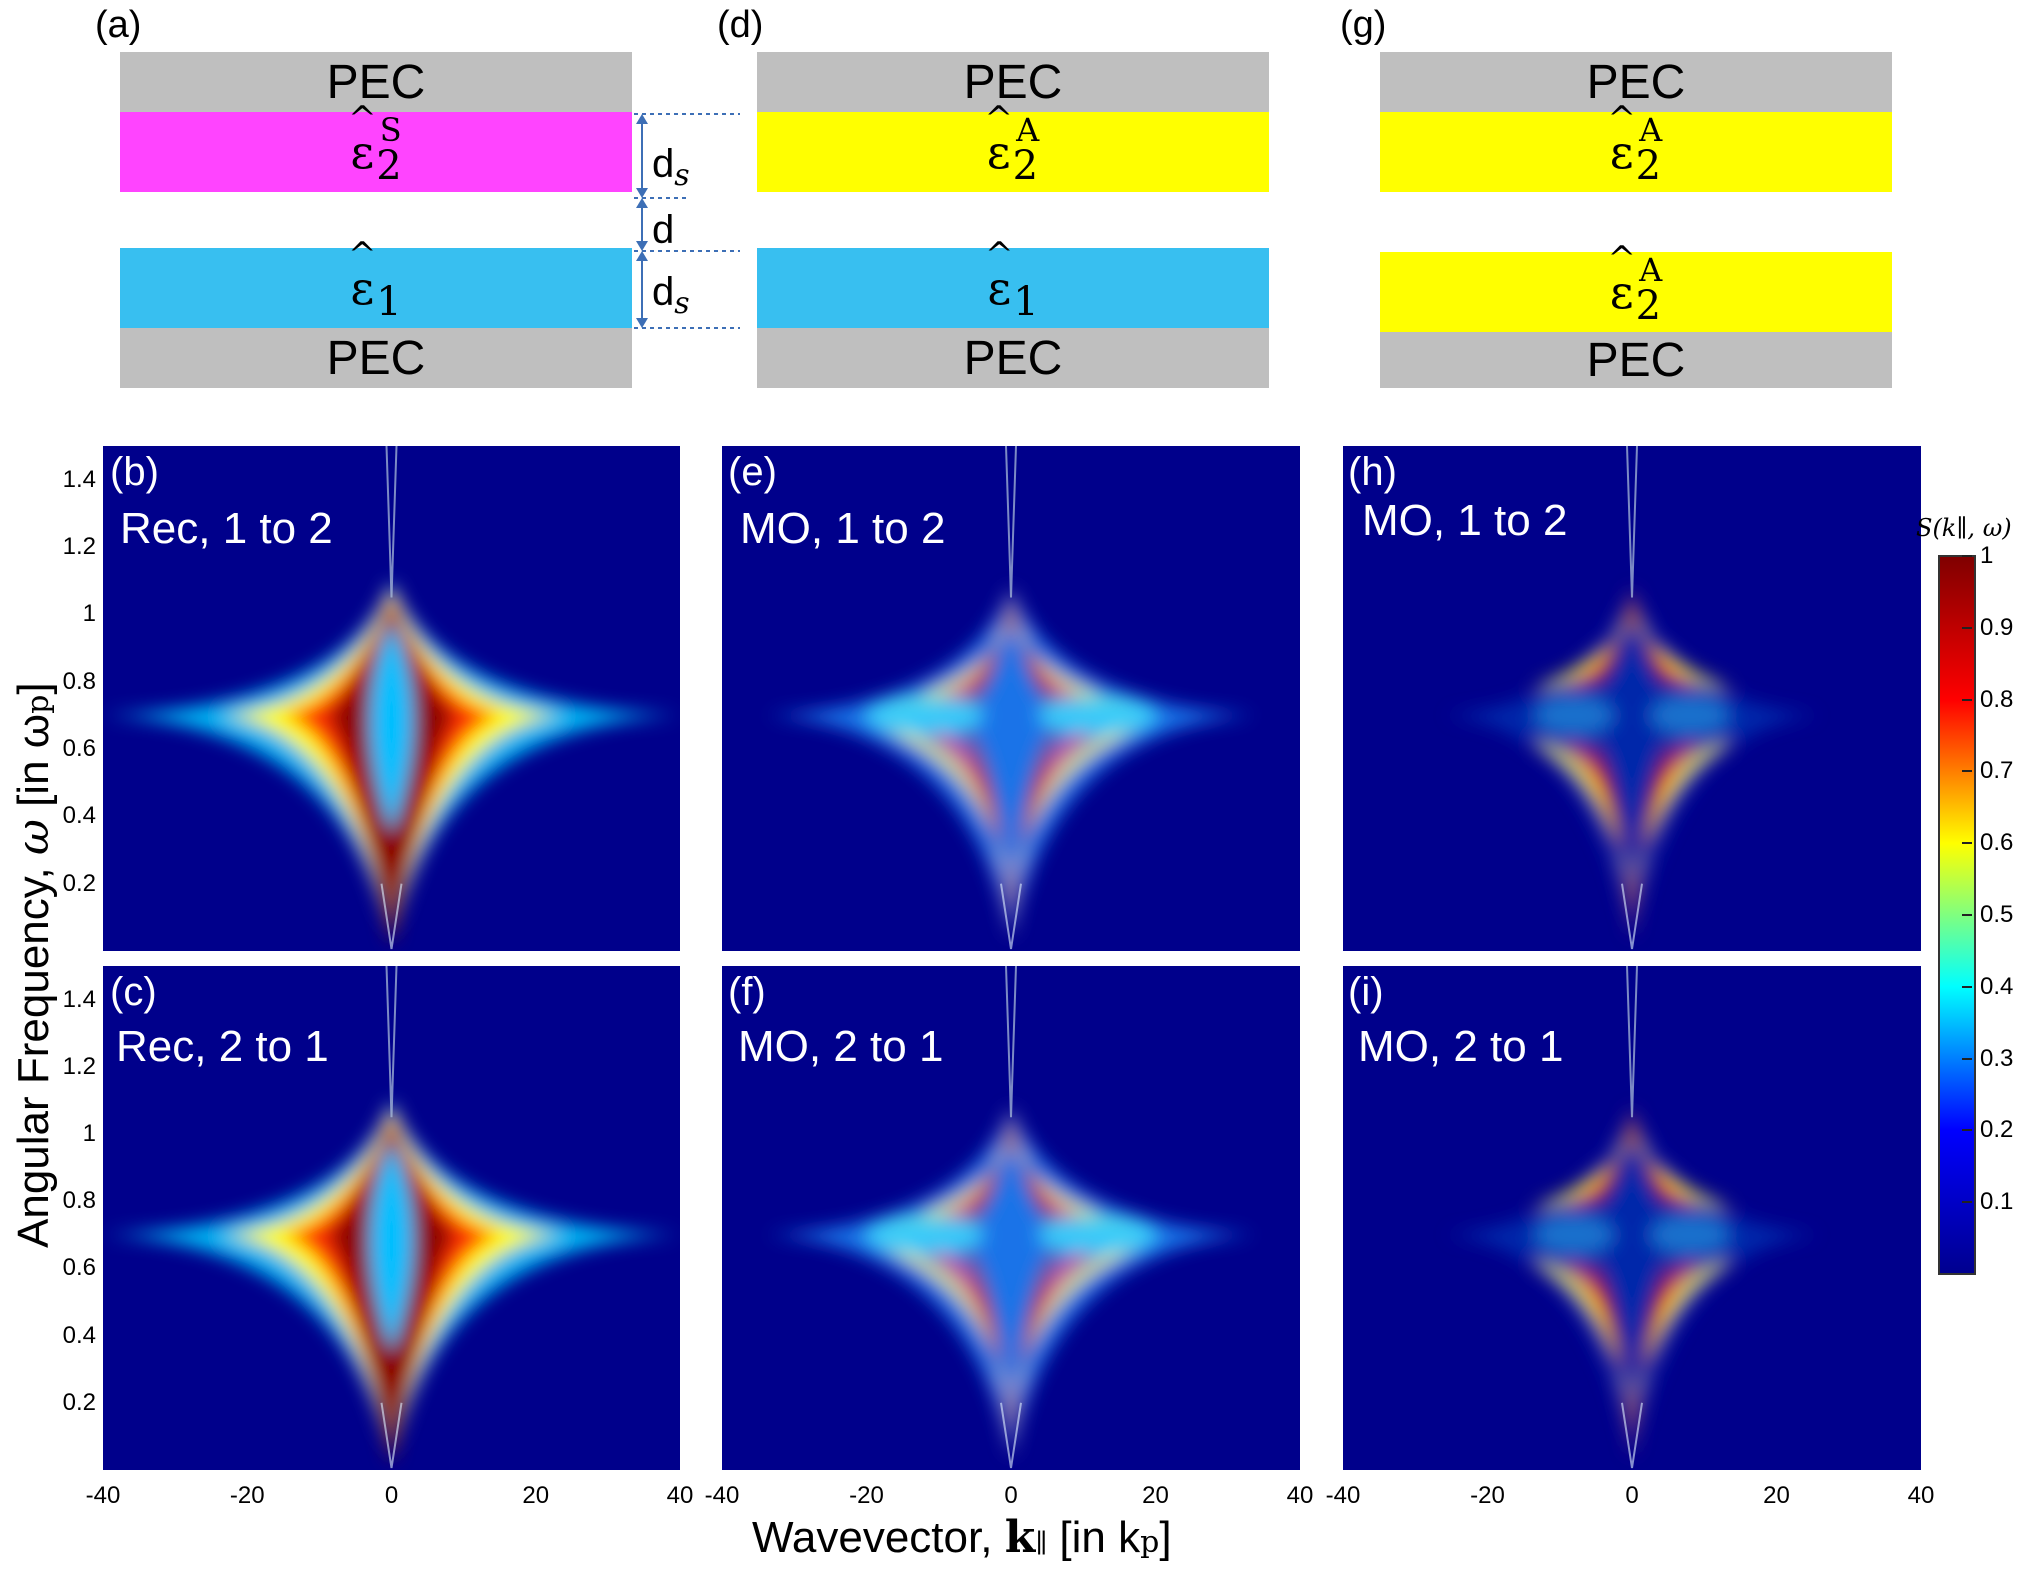 The width and height of the screenshot is (2025, 1569). I want to click on epsilon-2a-layer-g-lower: ε2A, so click(1636, 291).